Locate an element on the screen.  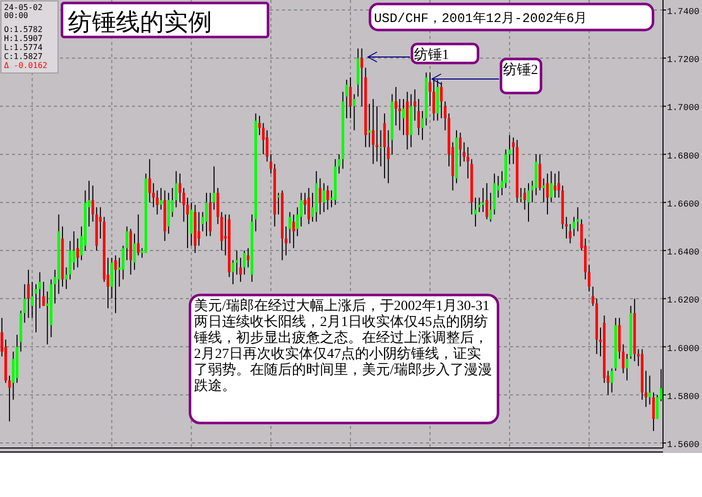
y-tick-label: 1.7200 is located at coordinates (683, 60).